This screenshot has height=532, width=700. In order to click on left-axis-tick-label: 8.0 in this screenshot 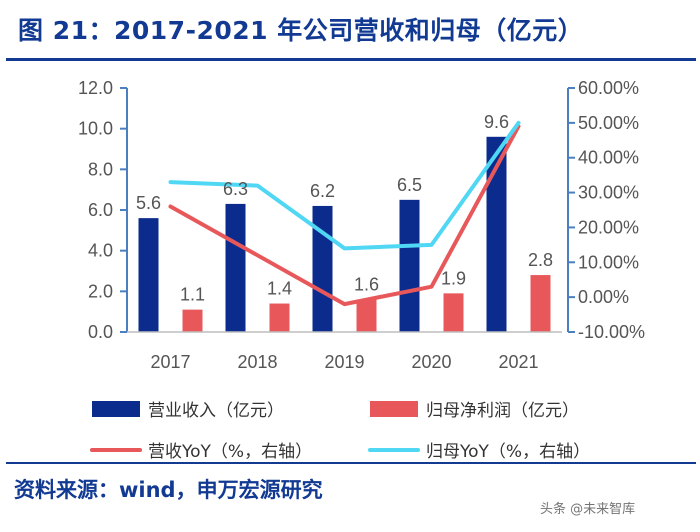, I will do `click(100, 169)`.